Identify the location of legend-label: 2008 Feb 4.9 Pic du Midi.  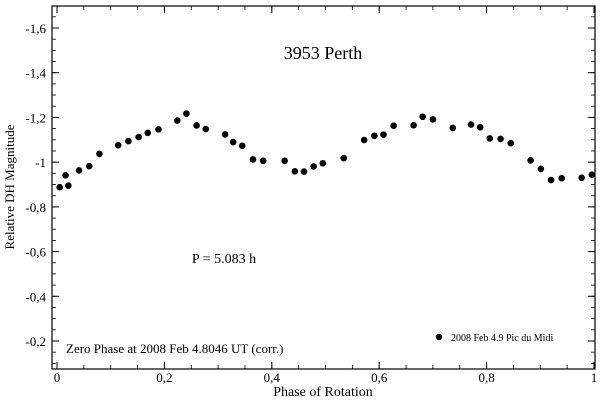
(502, 338).